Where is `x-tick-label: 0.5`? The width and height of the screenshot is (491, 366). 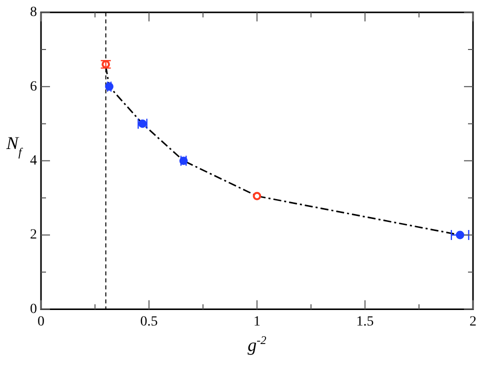 x-tick-label: 0.5 is located at coordinates (149, 322).